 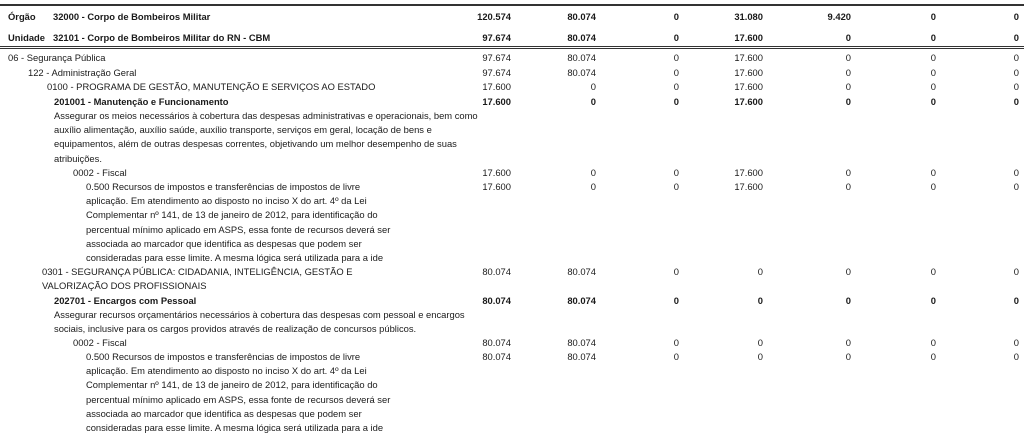 I want to click on row-label: 122 - Administração Geral, so click(x=82, y=73).